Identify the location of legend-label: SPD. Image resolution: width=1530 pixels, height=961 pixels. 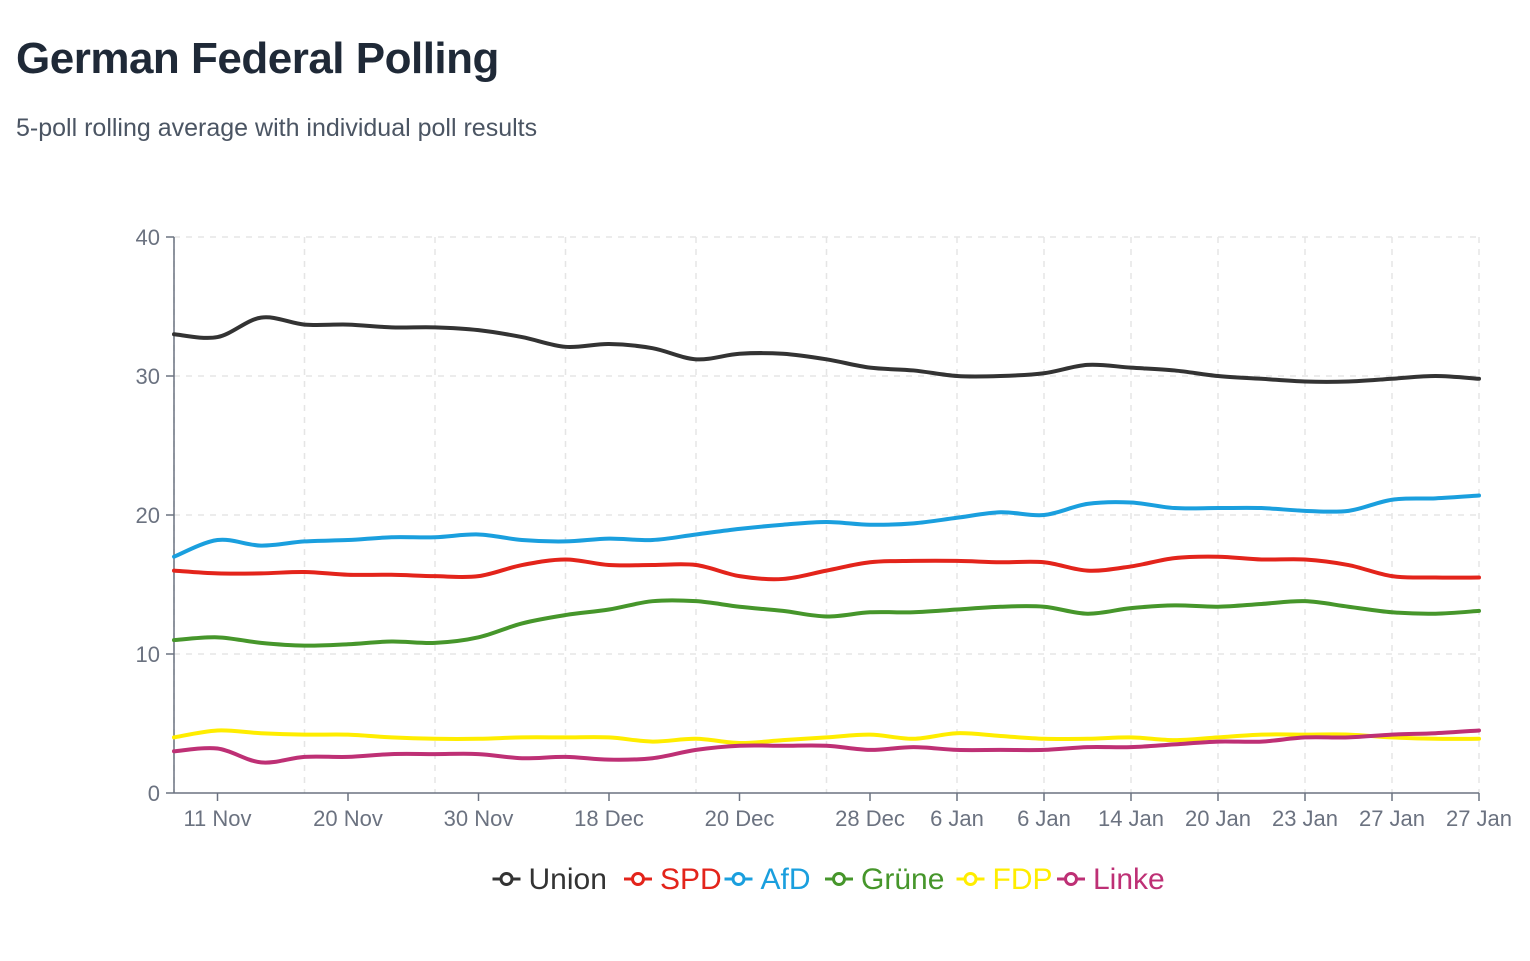
(691, 879).